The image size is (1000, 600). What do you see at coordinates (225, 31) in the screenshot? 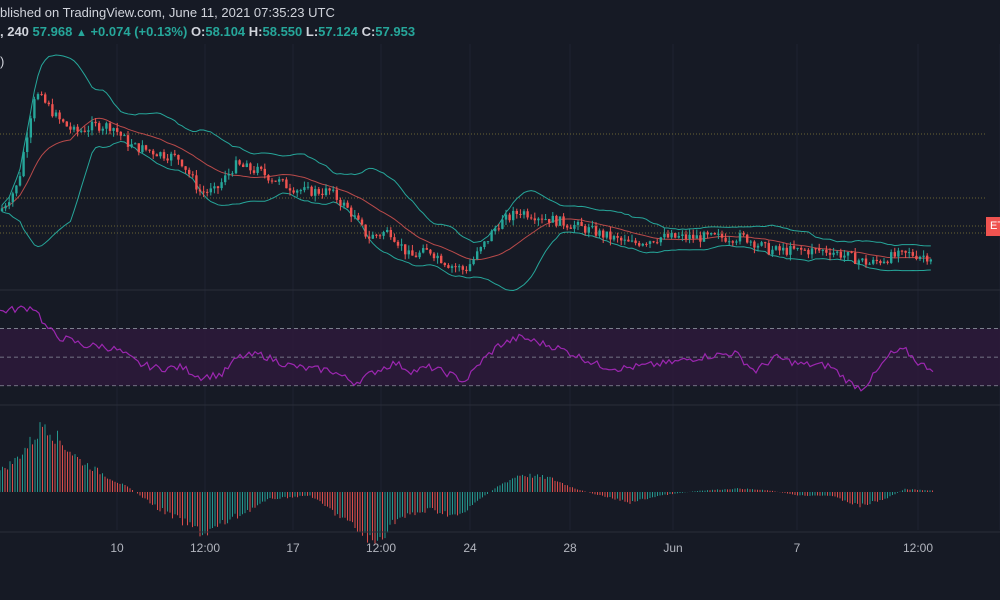
I see `open-value: 58.104` at bounding box center [225, 31].